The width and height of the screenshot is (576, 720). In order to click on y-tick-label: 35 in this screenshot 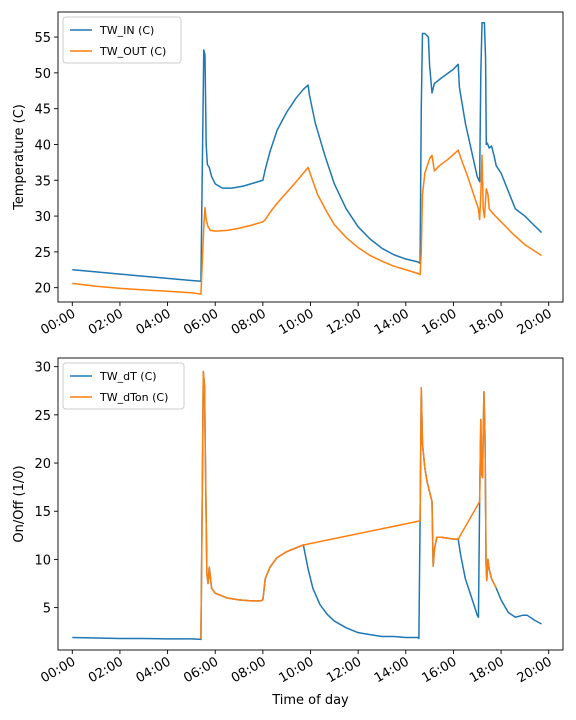, I will do `click(42, 181)`.